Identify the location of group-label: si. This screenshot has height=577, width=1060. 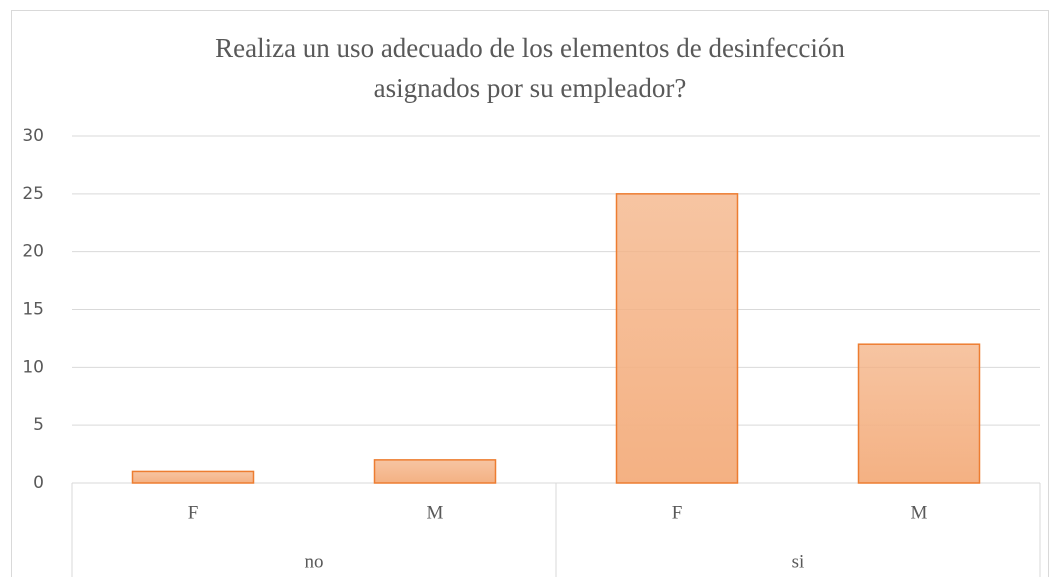
(798, 561).